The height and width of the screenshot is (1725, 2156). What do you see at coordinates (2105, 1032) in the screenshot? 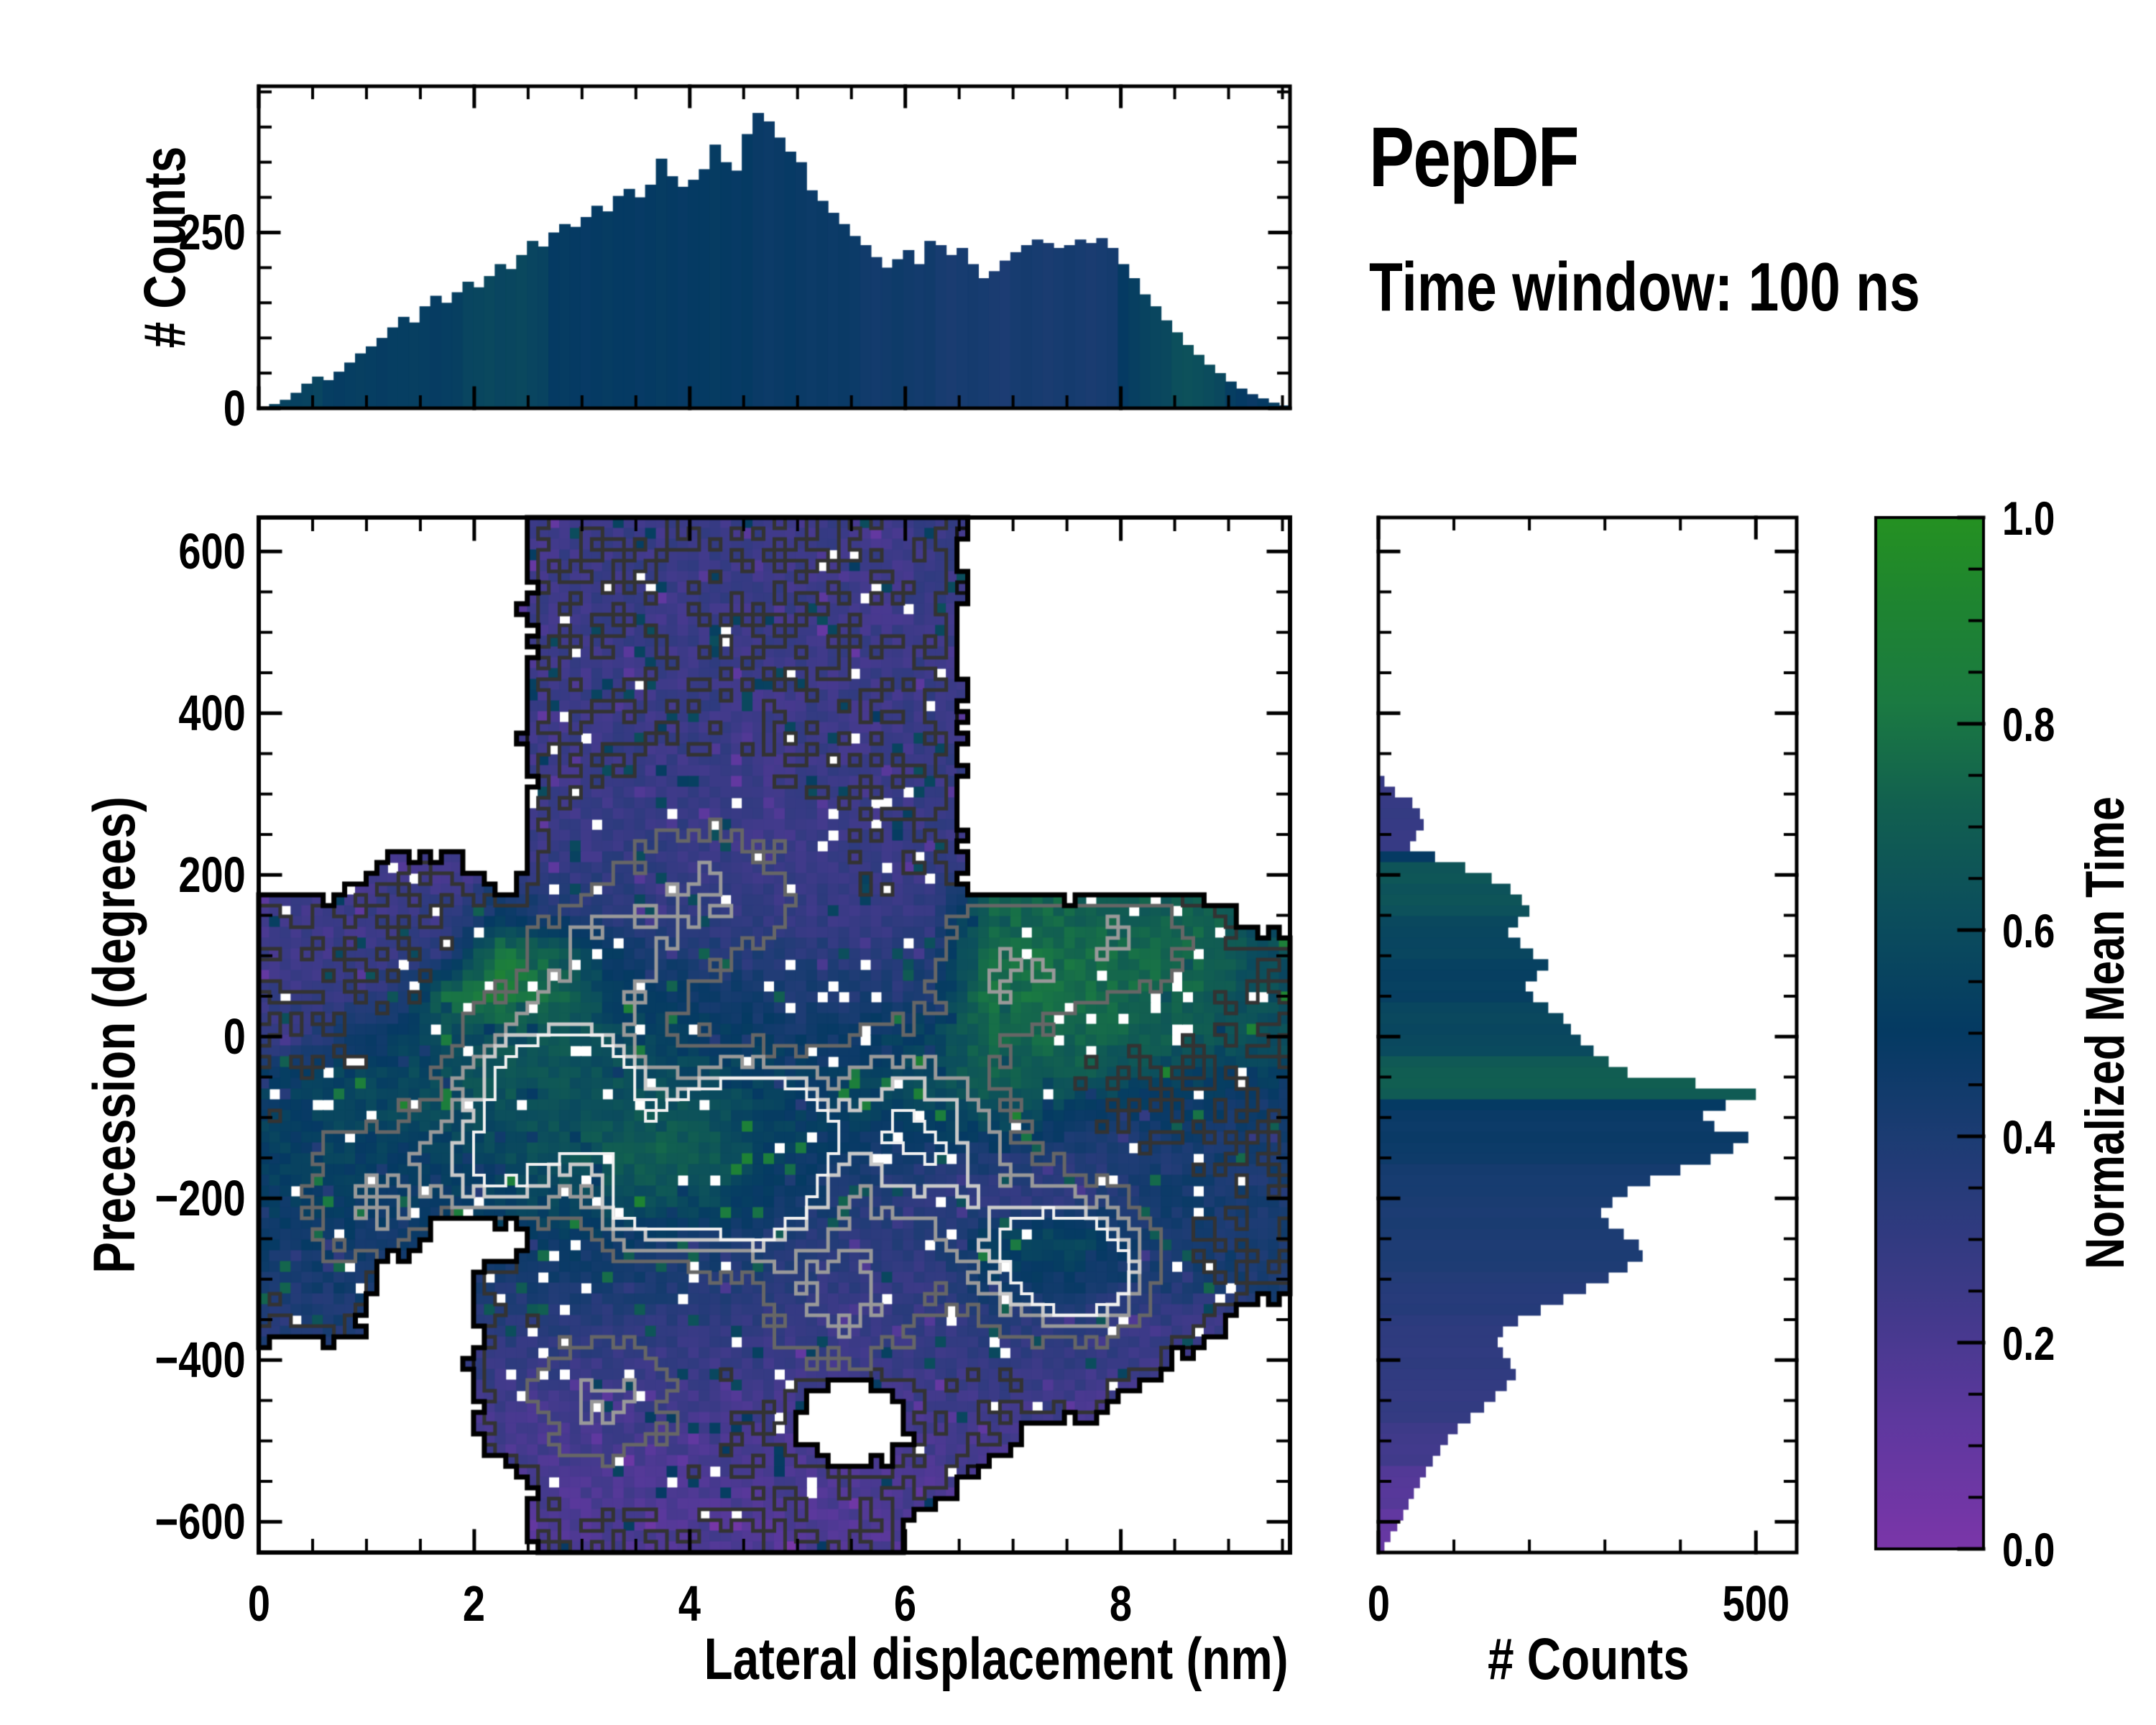
I see `colorbar-label: Normalized Mean Time` at bounding box center [2105, 1032].